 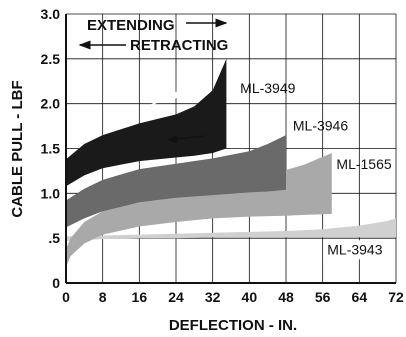 What do you see at coordinates (17, 148) in the screenshot?
I see `y-axis-title: CABLE PULL - LBF` at bounding box center [17, 148].